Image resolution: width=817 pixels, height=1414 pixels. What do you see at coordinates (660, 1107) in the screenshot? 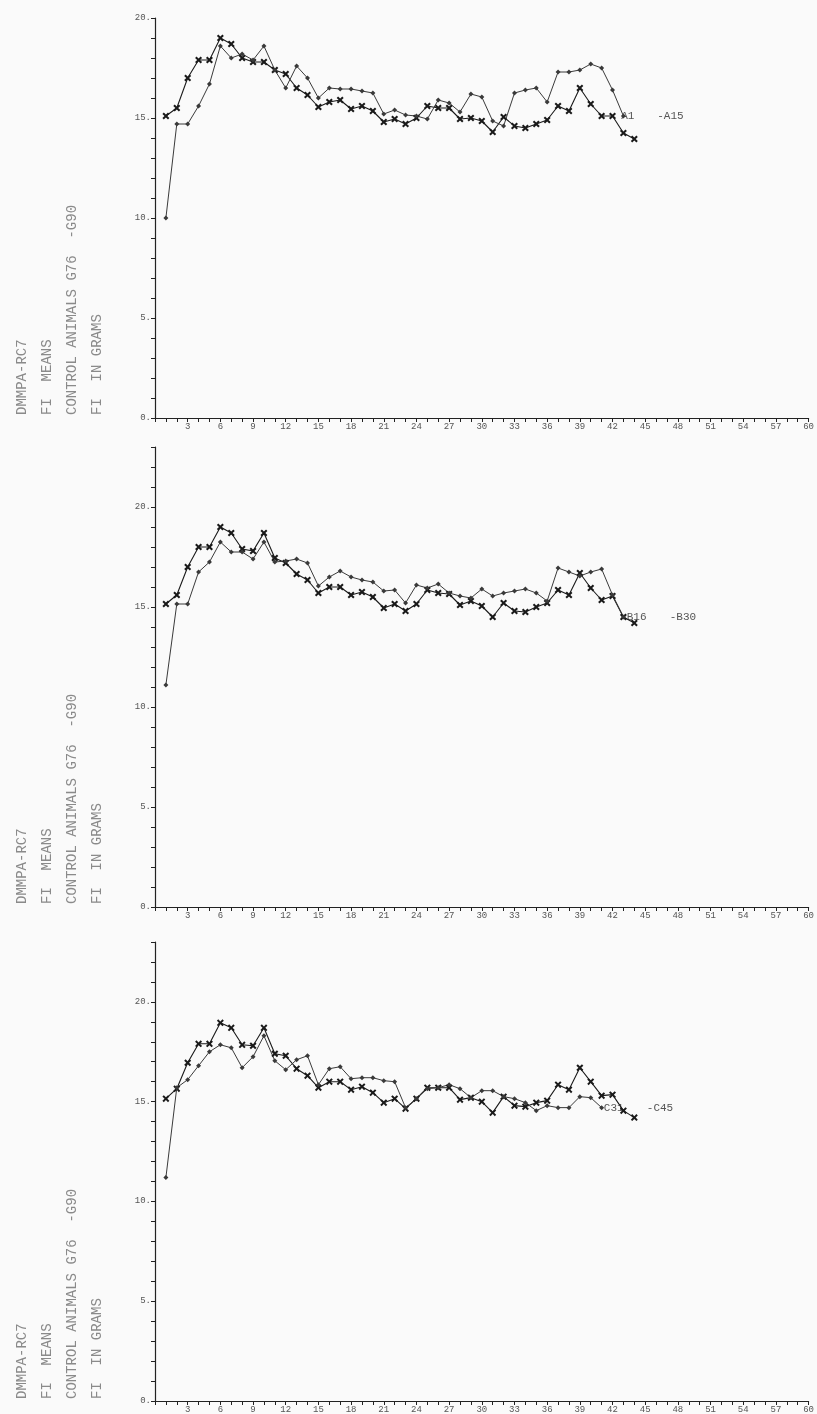
I see `annotation: -C45` at bounding box center [660, 1107].